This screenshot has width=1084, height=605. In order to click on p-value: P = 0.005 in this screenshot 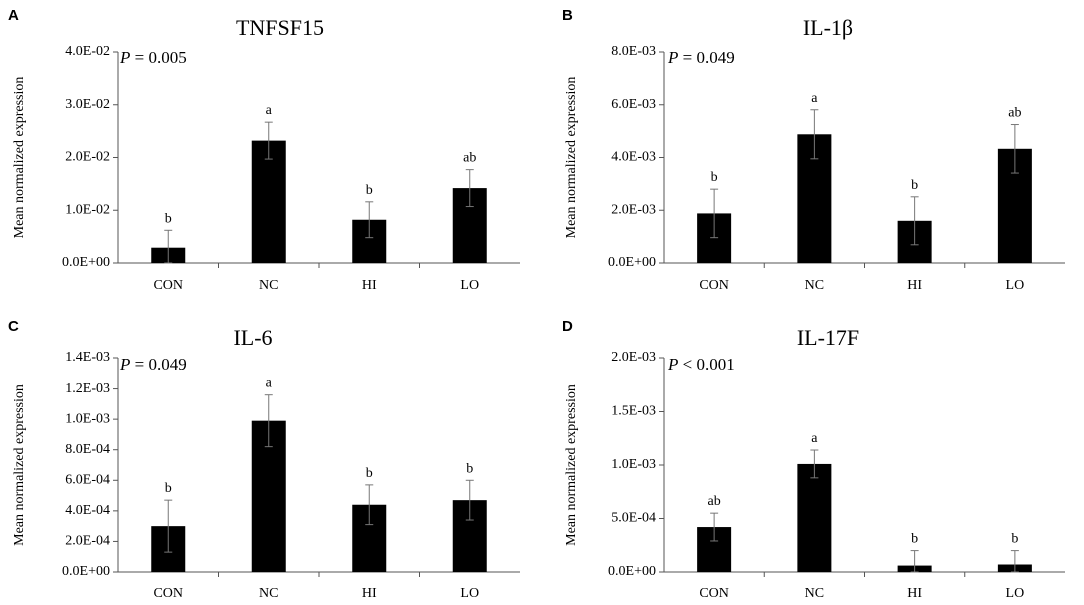, I will do `click(153, 57)`.